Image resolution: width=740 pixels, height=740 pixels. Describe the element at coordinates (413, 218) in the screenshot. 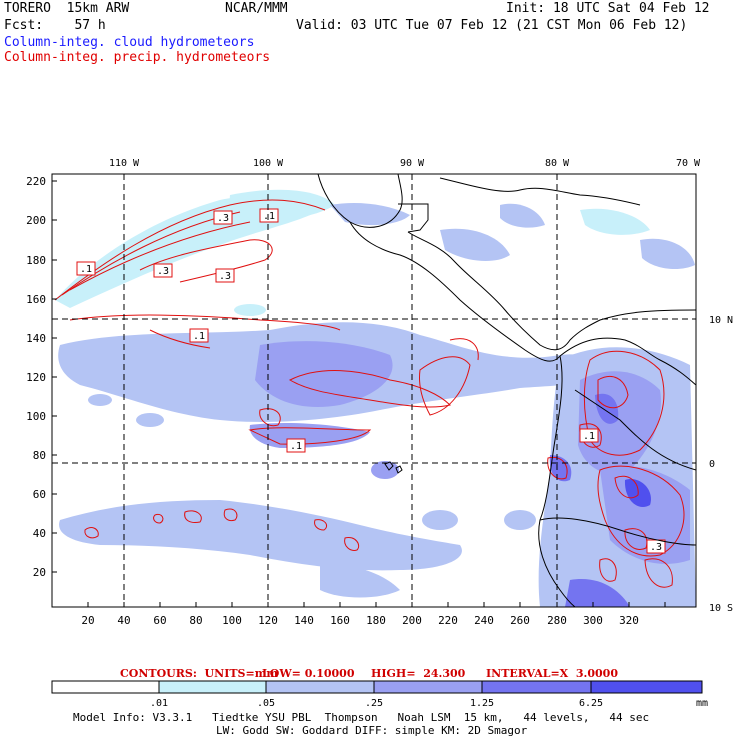

I see `coast-yucatan` at that location.